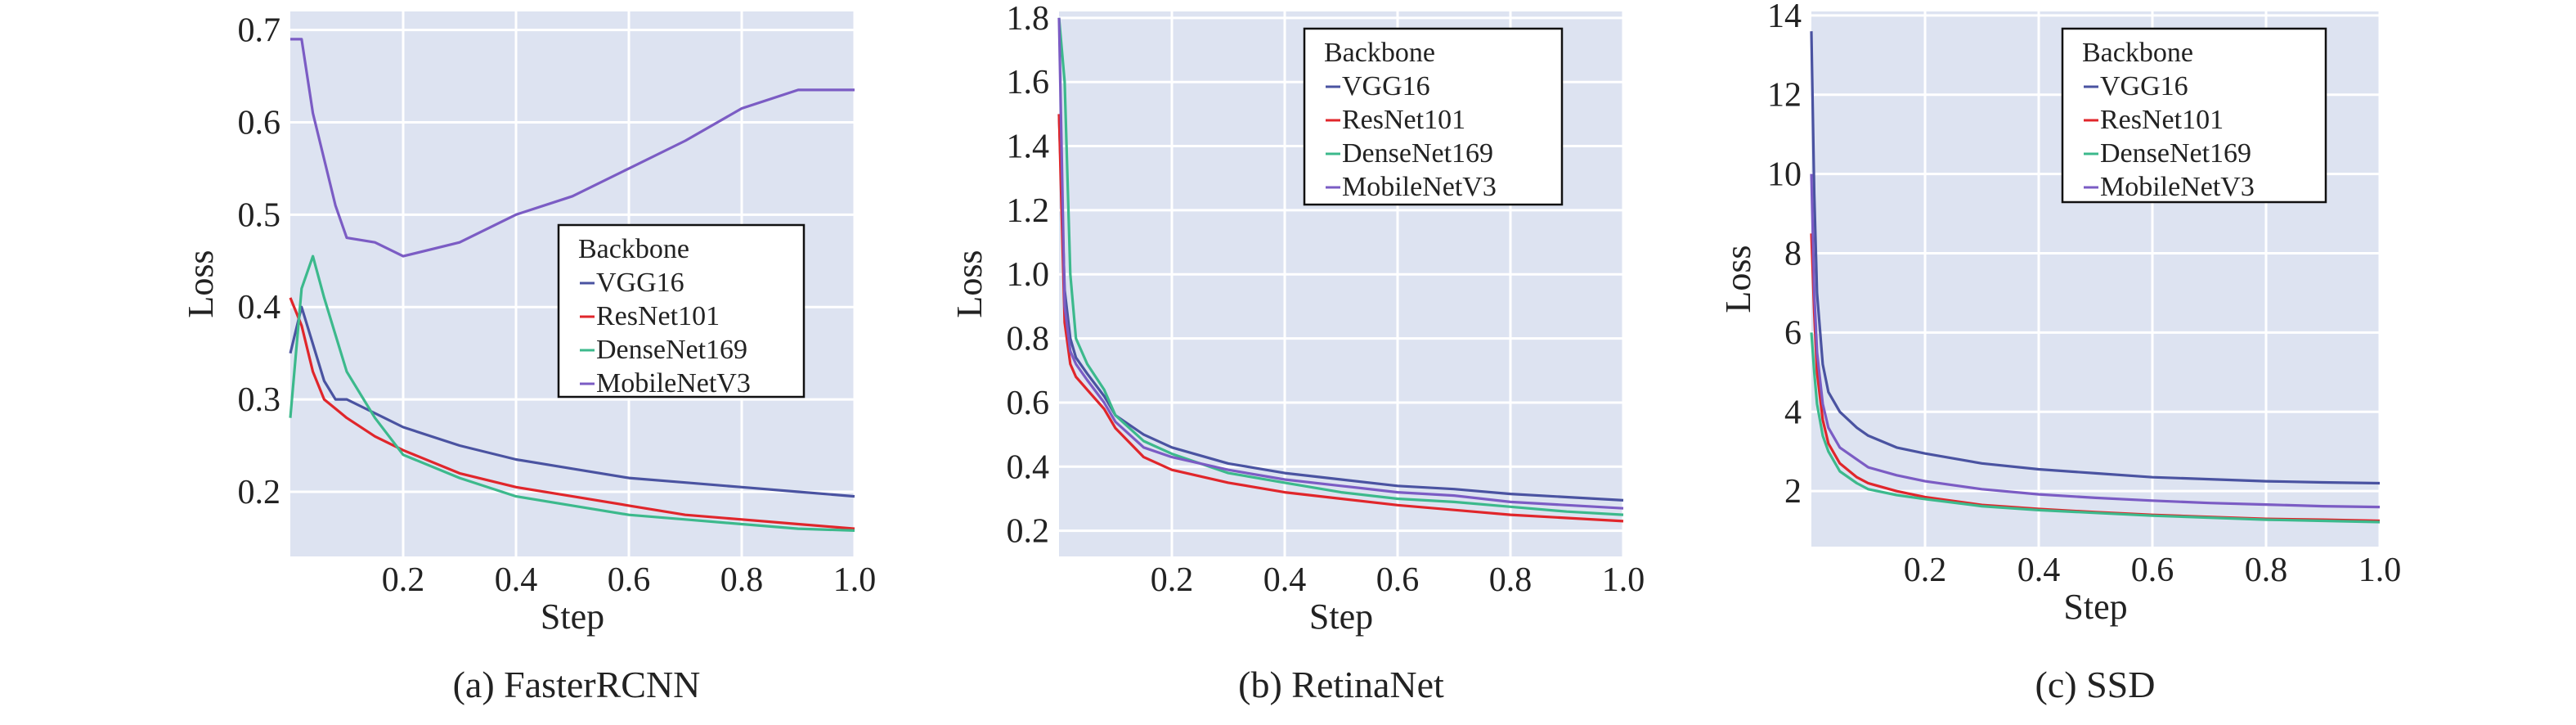 This screenshot has width=2576, height=725. What do you see at coordinates (1028, 339) in the screenshot?
I see `y-tick-label: 0.8` at bounding box center [1028, 339].